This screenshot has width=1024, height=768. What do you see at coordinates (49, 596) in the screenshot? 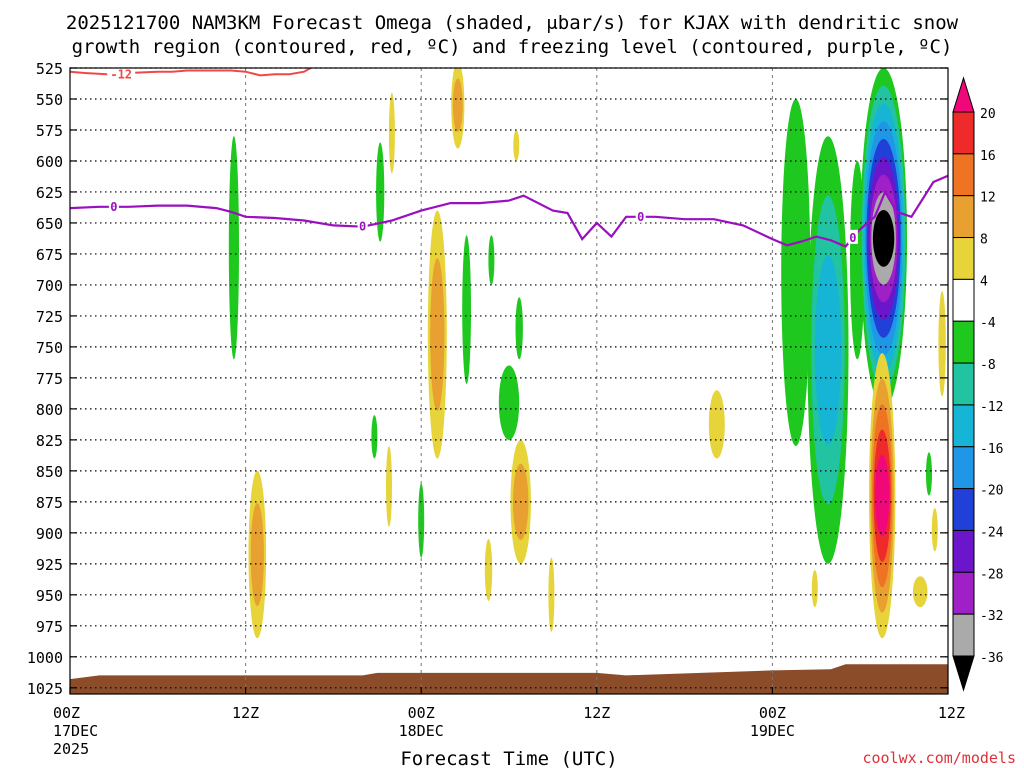
I see `y-tick-label-950: 950` at bounding box center [49, 596].